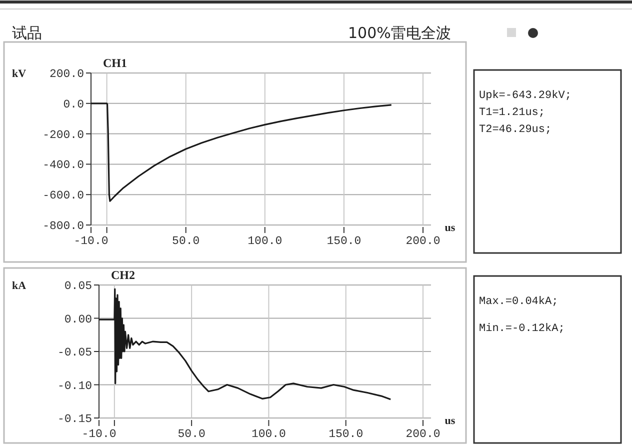 Image resolution: width=632 pixels, height=446 pixels. What do you see at coordinates (73, 105) in the screenshot?
I see `y-tick-label: 0.0` at bounding box center [73, 105].